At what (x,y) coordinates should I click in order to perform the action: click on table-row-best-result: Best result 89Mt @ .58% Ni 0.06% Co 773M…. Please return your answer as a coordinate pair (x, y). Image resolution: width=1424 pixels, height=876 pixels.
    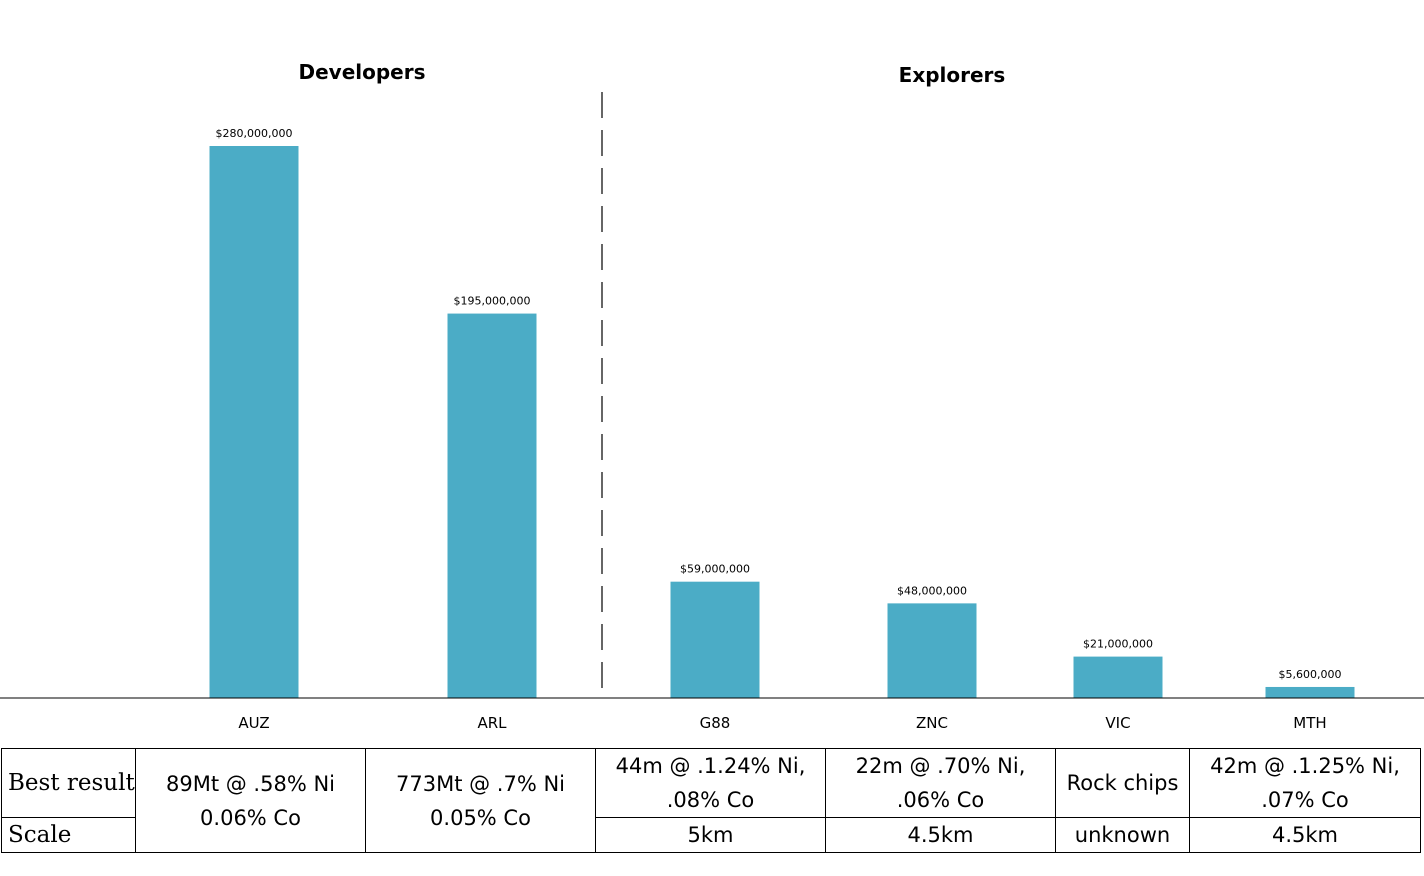
    Looking at the image, I should click on (711, 800).